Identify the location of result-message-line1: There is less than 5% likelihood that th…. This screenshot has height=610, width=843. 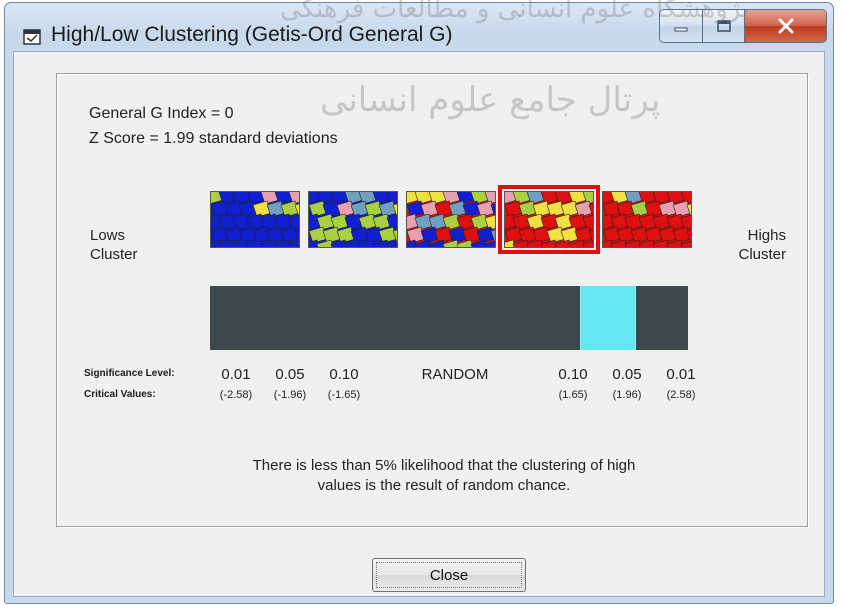
(444, 465).